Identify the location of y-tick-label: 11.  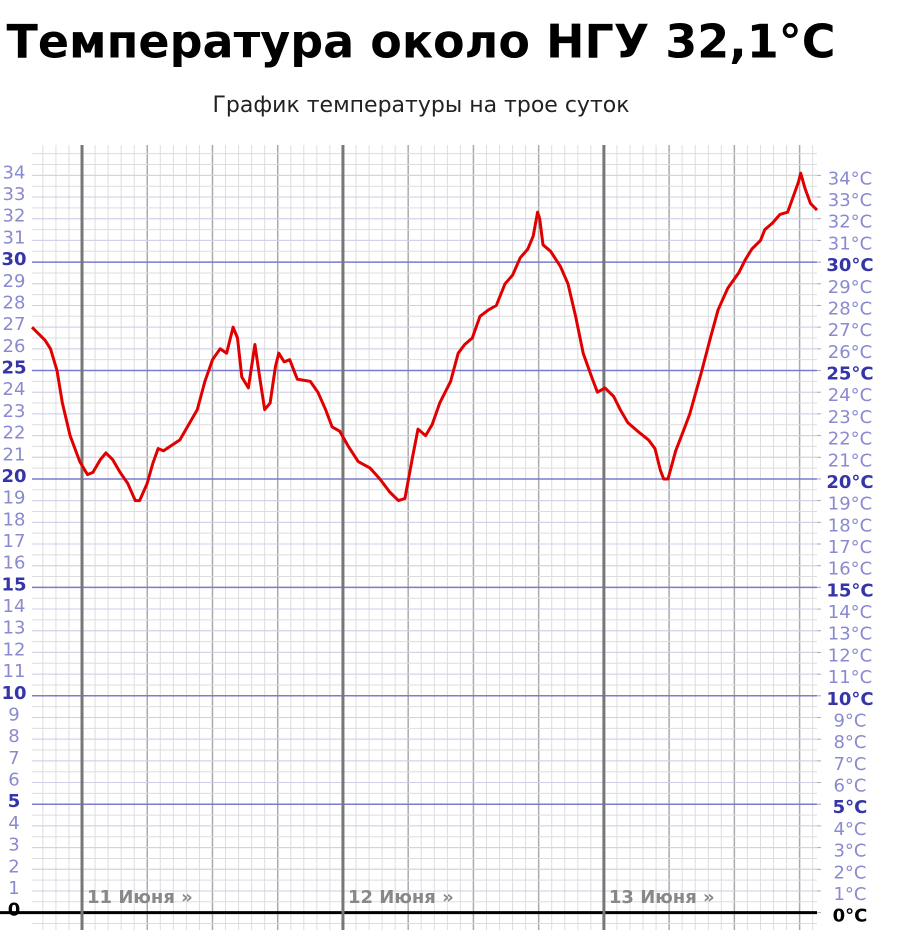
(14, 671).